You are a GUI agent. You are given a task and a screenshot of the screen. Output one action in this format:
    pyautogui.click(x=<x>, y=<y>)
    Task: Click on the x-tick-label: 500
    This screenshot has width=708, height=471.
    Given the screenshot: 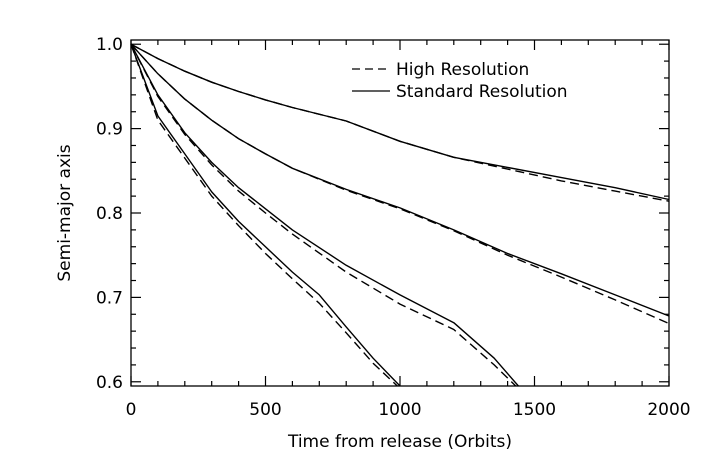 What is the action you would take?
    pyautogui.click(x=265, y=410)
    